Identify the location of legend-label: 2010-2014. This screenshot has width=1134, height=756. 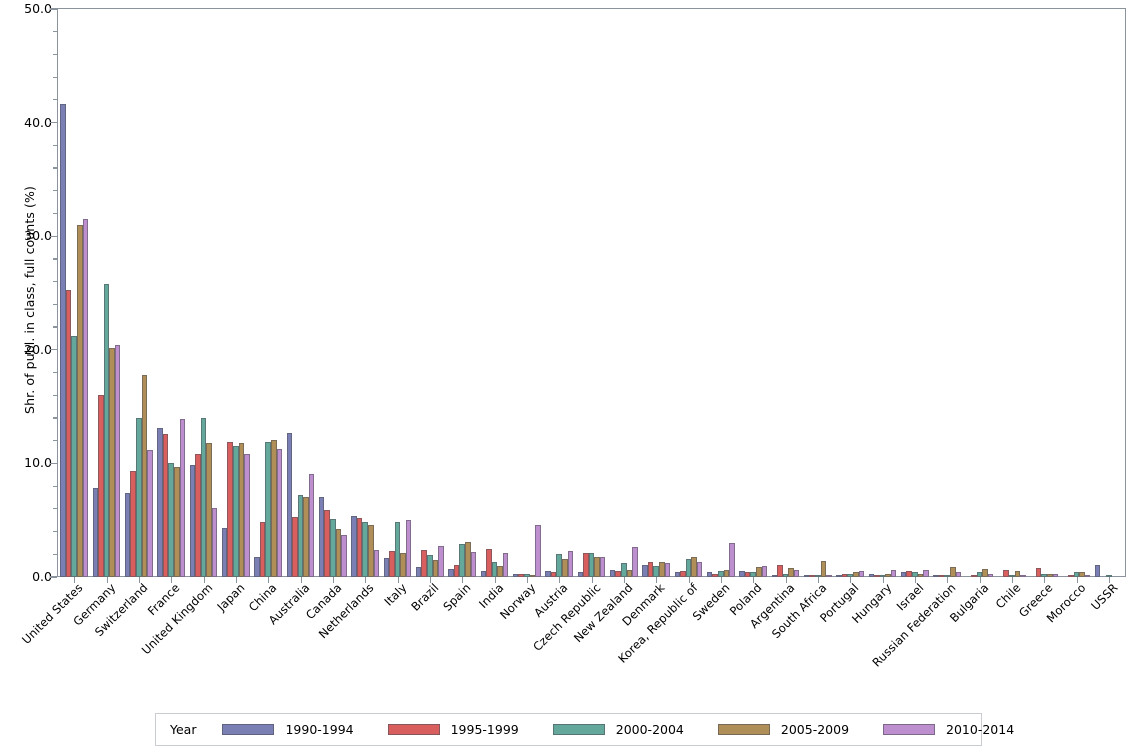
(980, 729).